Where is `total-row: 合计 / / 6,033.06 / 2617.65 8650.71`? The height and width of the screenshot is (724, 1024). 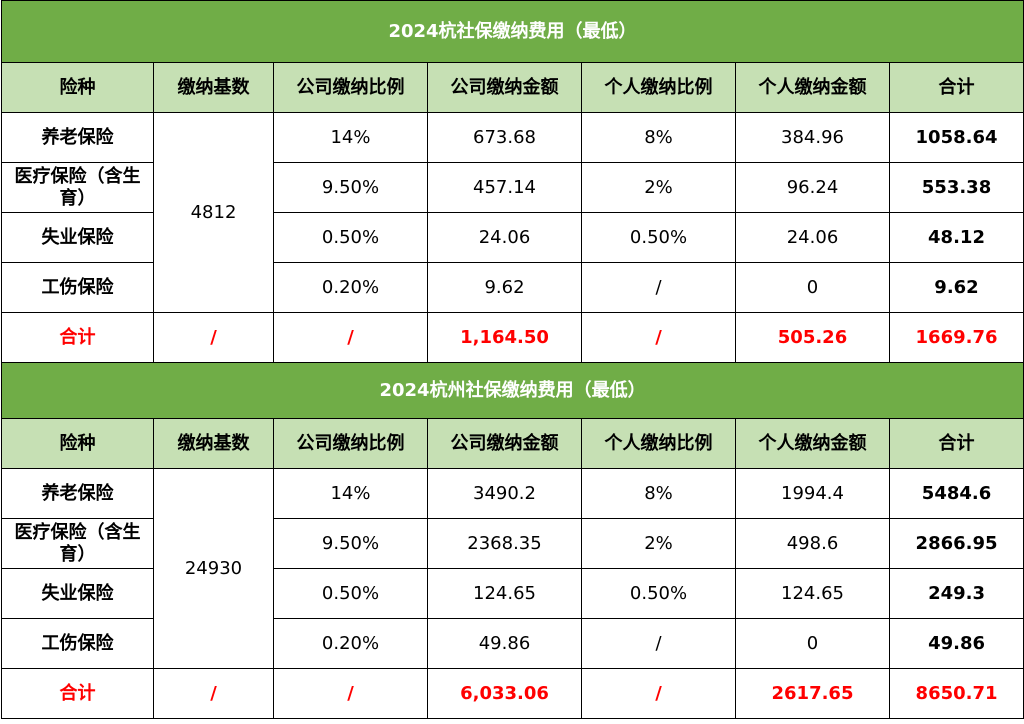
total-row: 合计 / / 6,033.06 / 2617.65 8650.71 is located at coordinates (512, 693).